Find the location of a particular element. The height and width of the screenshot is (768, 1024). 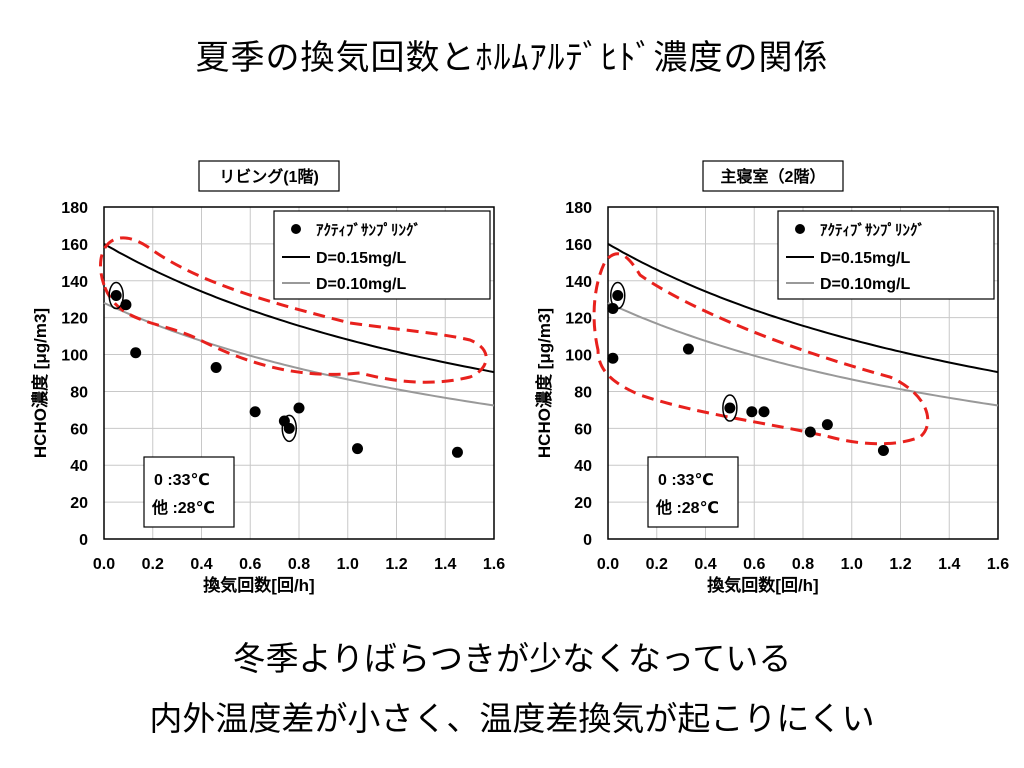

curve-d010 is located at coordinates (803, 354).